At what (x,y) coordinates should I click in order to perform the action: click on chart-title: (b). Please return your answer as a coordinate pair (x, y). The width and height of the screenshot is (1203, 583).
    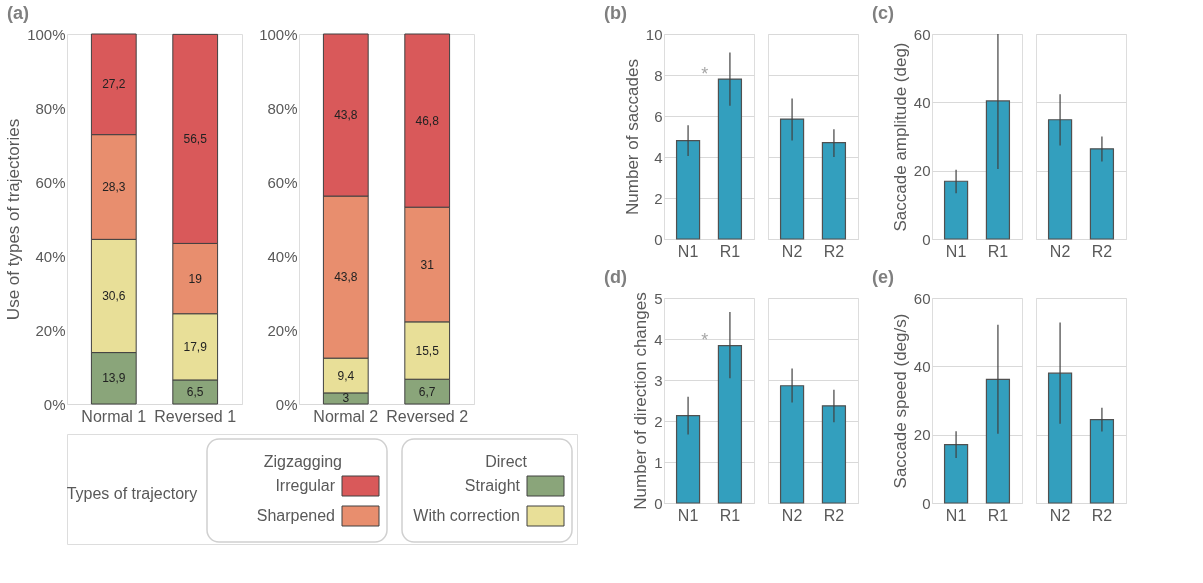
    Looking at the image, I should click on (615, 13).